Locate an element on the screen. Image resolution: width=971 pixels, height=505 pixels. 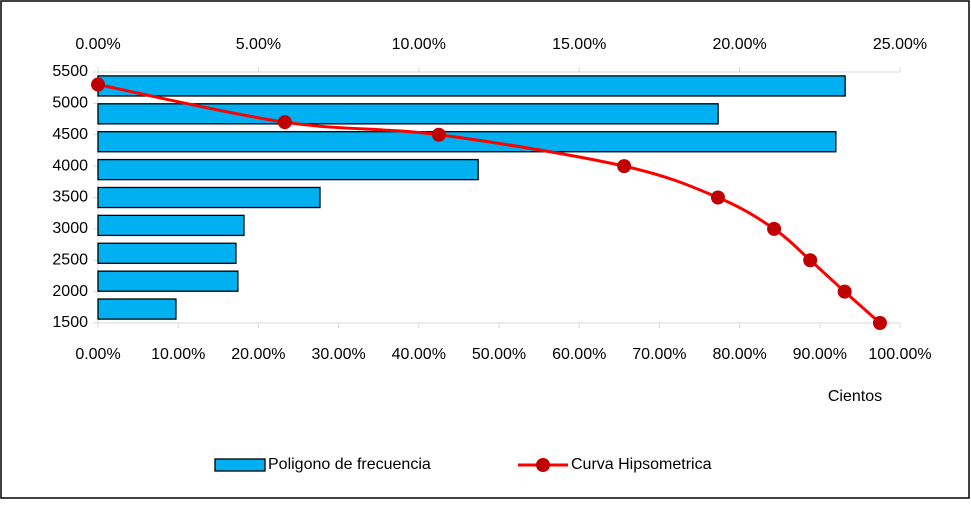
x-tick-label: 30.00% is located at coordinates (338, 354).